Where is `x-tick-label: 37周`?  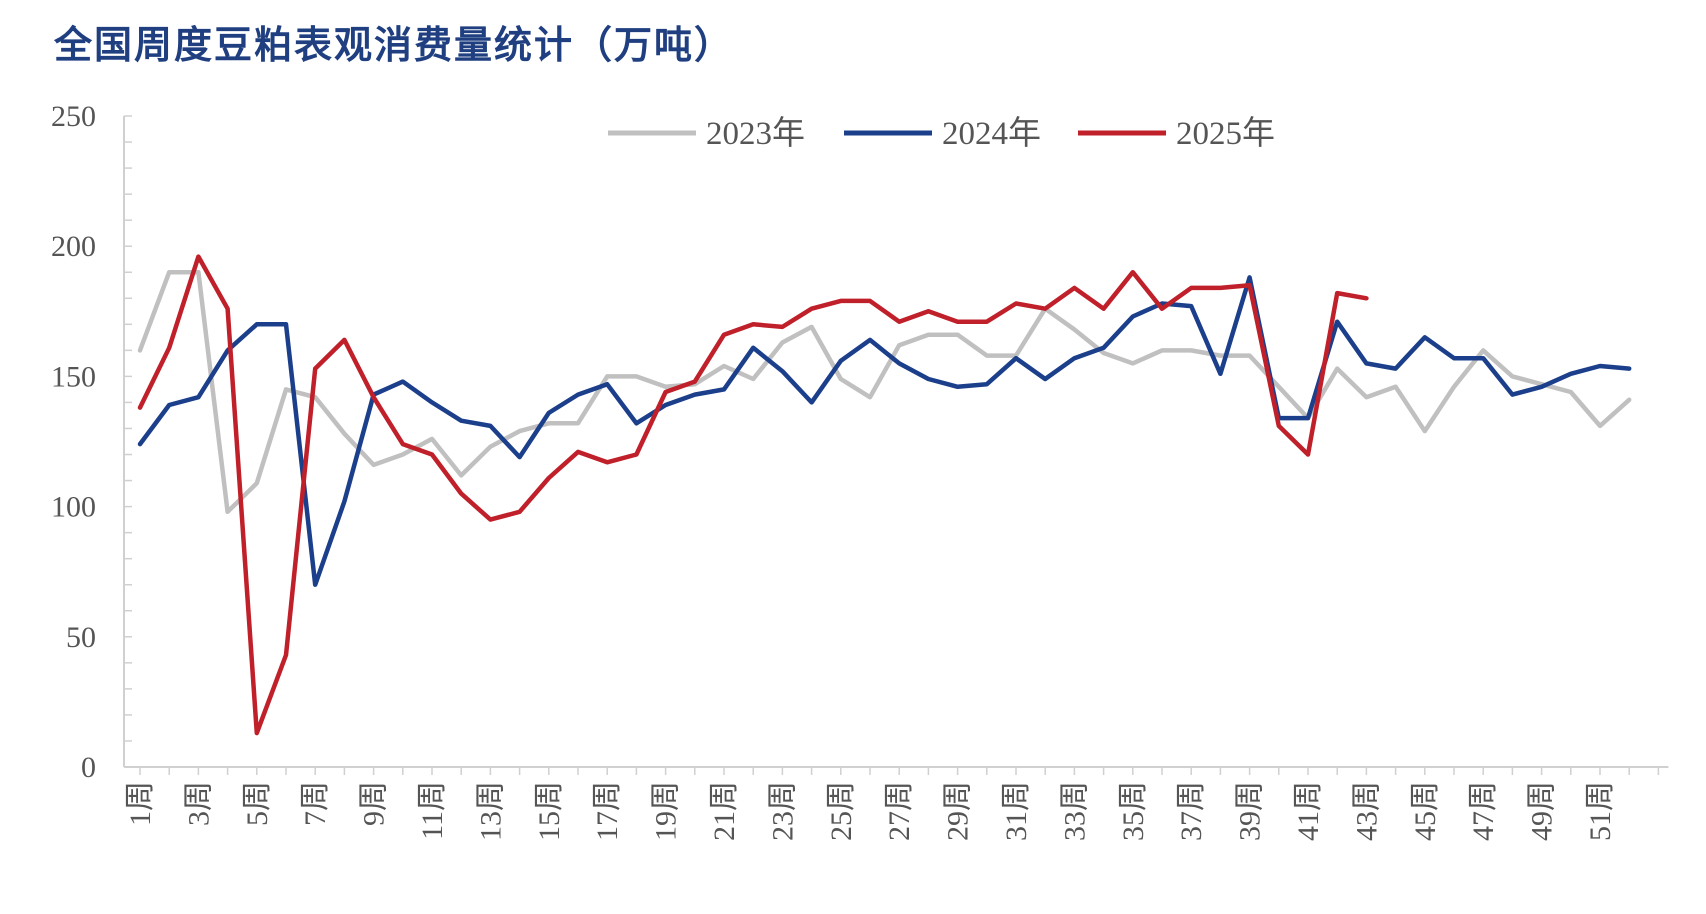
x-tick-label: 37周 is located at coordinates (1191, 811).